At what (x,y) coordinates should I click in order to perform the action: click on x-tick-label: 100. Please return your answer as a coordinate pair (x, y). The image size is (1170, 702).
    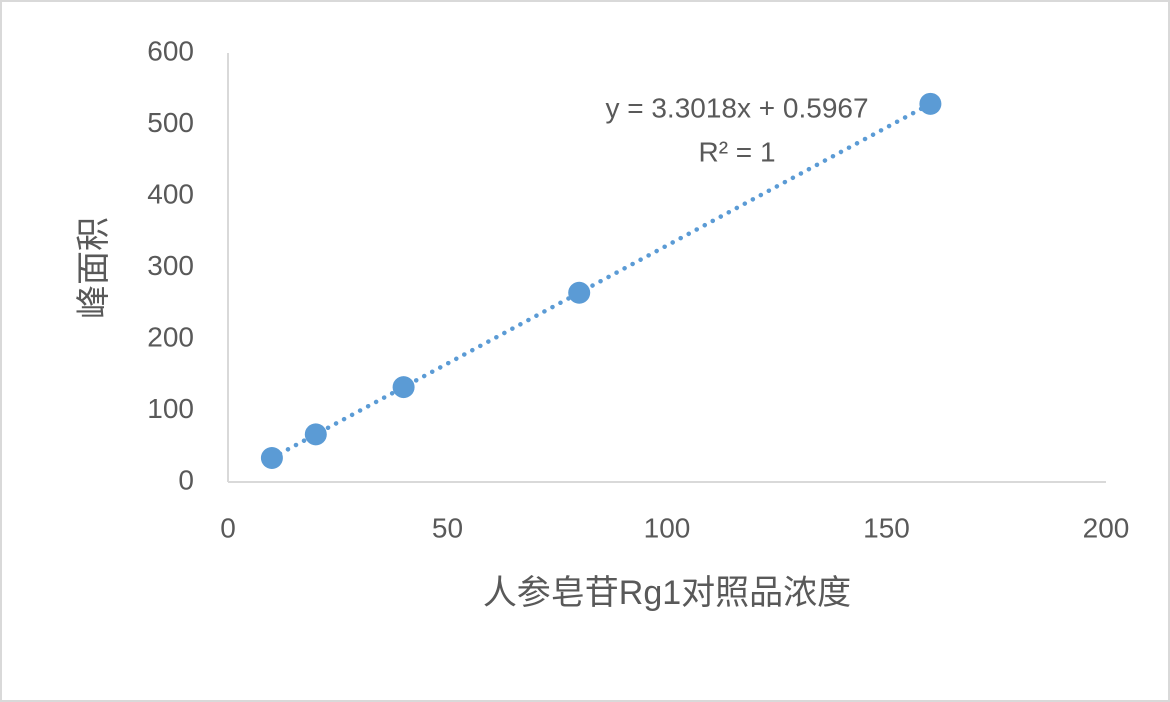
    Looking at the image, I should click on (667, 527).